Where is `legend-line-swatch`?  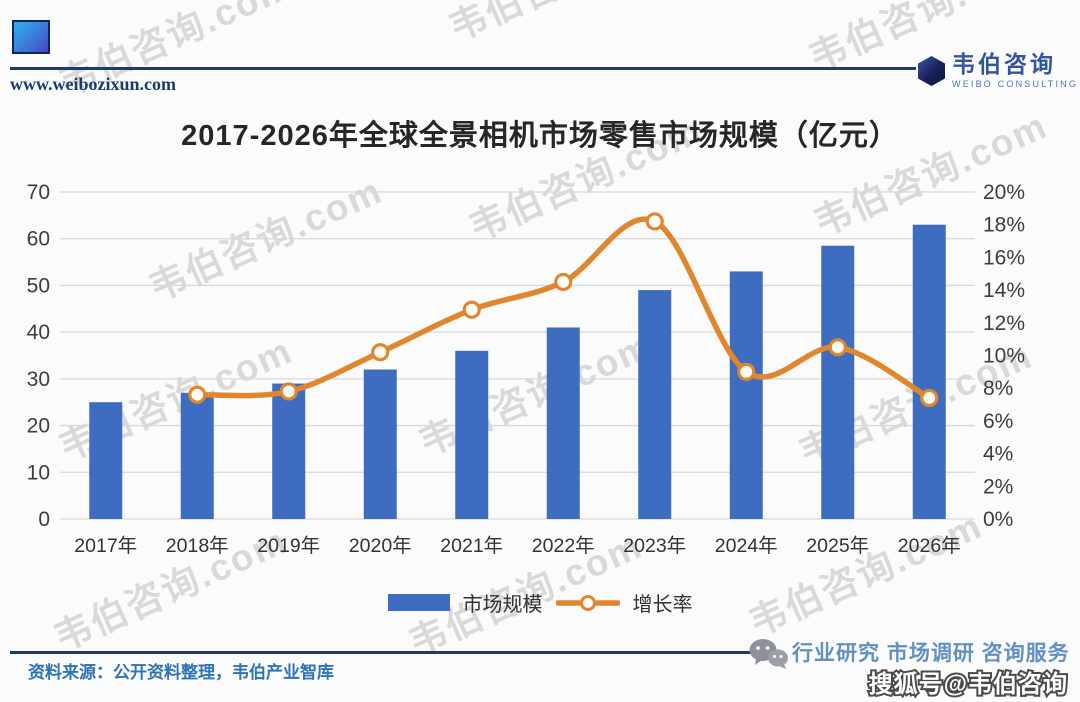 legend-line-swatch is located at coordinates (587, 602).